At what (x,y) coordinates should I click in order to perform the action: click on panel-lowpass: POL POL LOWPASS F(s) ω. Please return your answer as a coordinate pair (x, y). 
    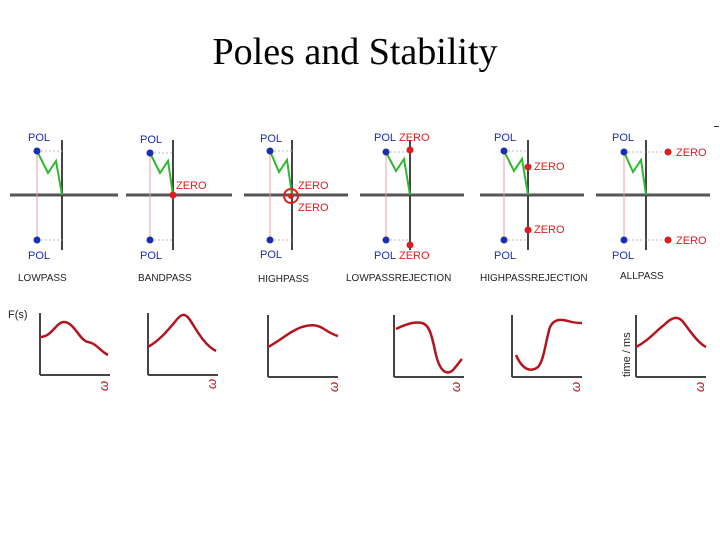
    Looking at the image, I should click on (63, 261).